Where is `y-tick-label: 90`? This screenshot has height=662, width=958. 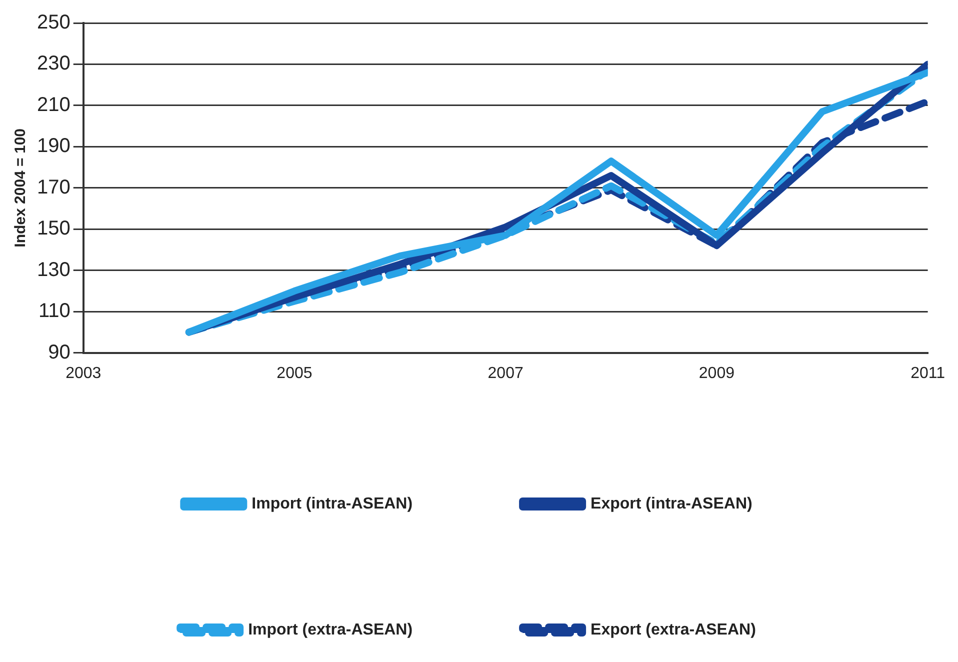 y-tick-label: 90 is located at coordinates (59, 352).